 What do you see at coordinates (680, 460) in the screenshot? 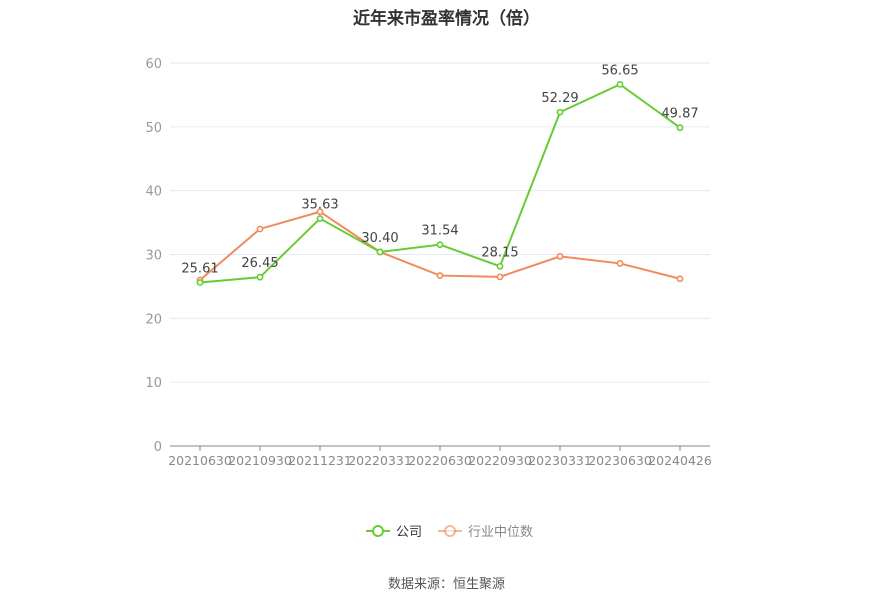
I see `x-tick-label: 20240426` at bounding box center [680, 460].